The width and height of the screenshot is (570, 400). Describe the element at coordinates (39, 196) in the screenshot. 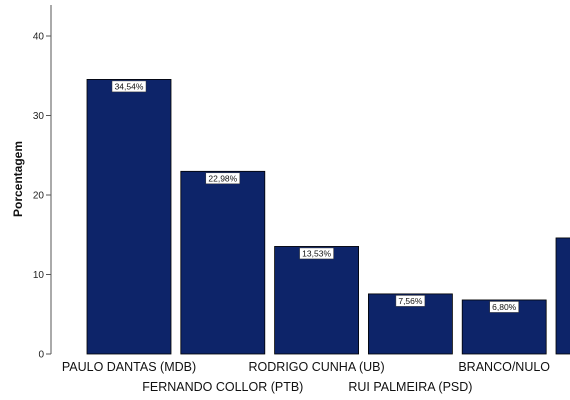

I see `y-tick-label: 20` at that location.